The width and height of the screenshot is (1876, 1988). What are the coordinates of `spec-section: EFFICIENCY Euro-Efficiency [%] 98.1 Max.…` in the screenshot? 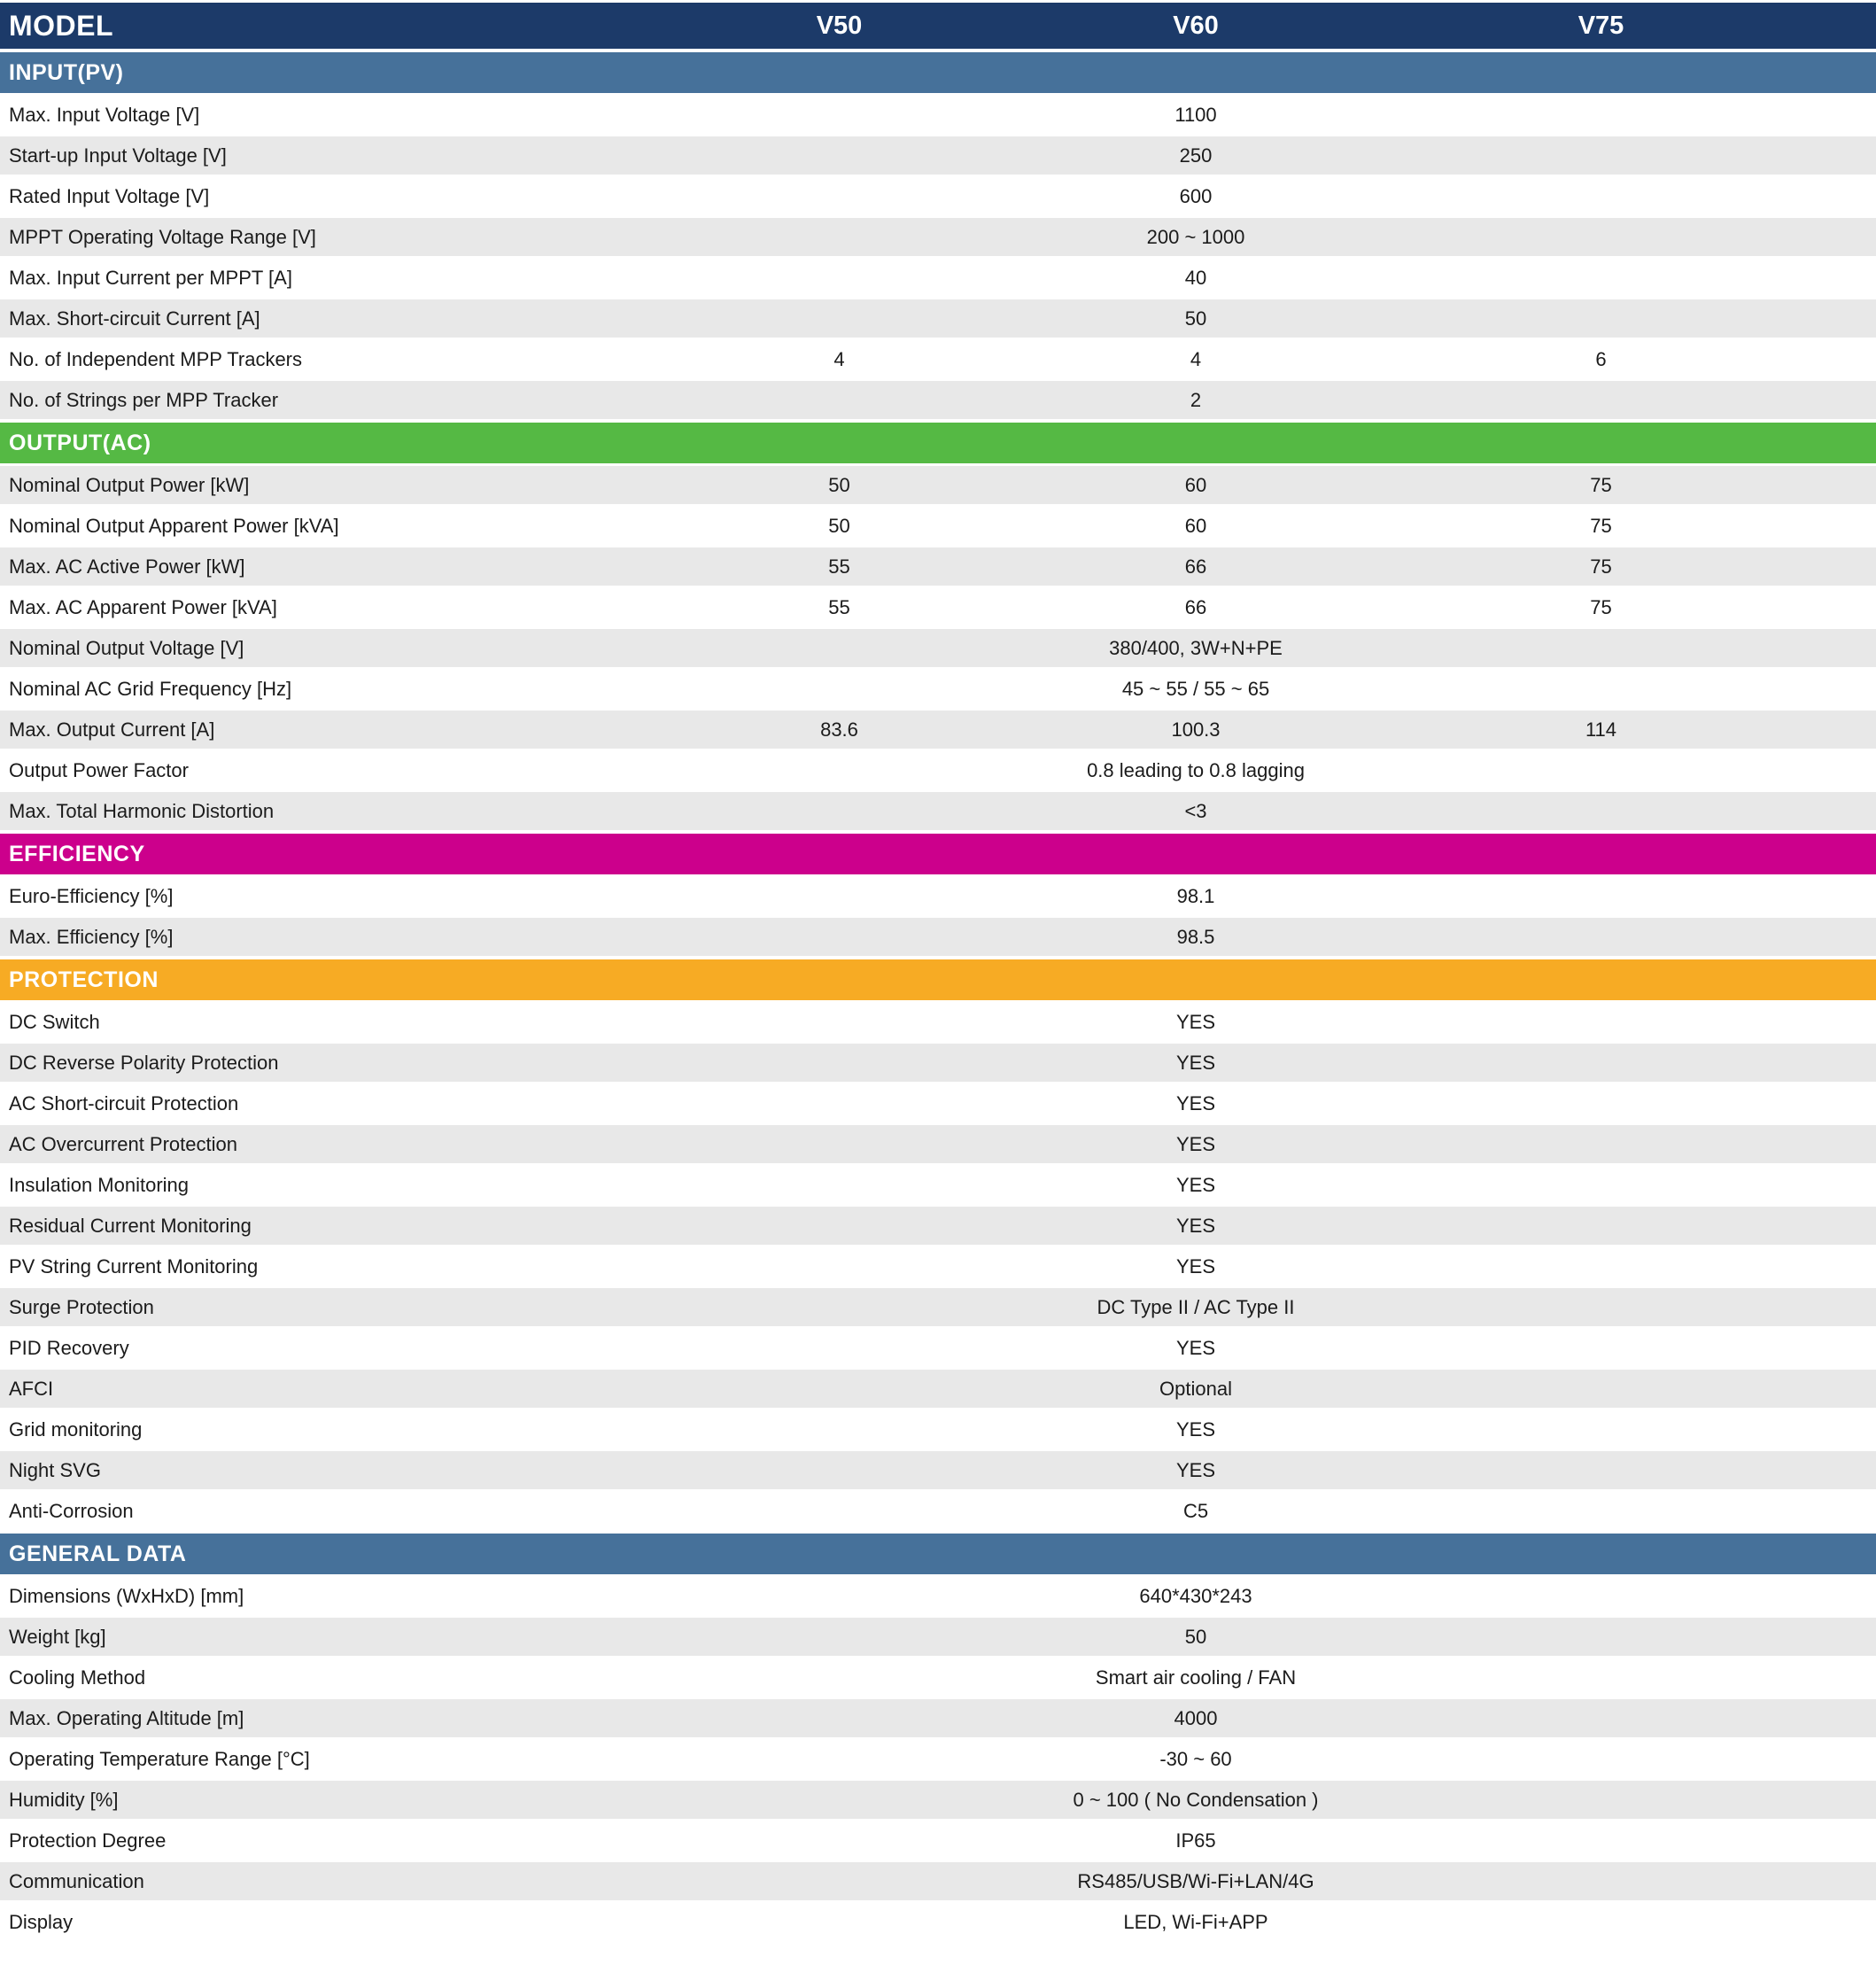 It's located at (938, 895).